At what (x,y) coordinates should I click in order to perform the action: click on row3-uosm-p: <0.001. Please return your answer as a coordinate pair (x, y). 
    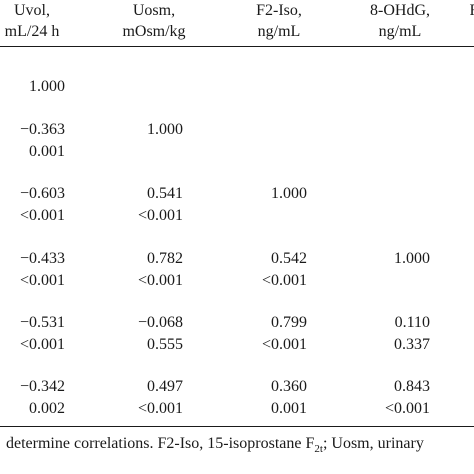
    Looking at the image, I should click on (160, 215).